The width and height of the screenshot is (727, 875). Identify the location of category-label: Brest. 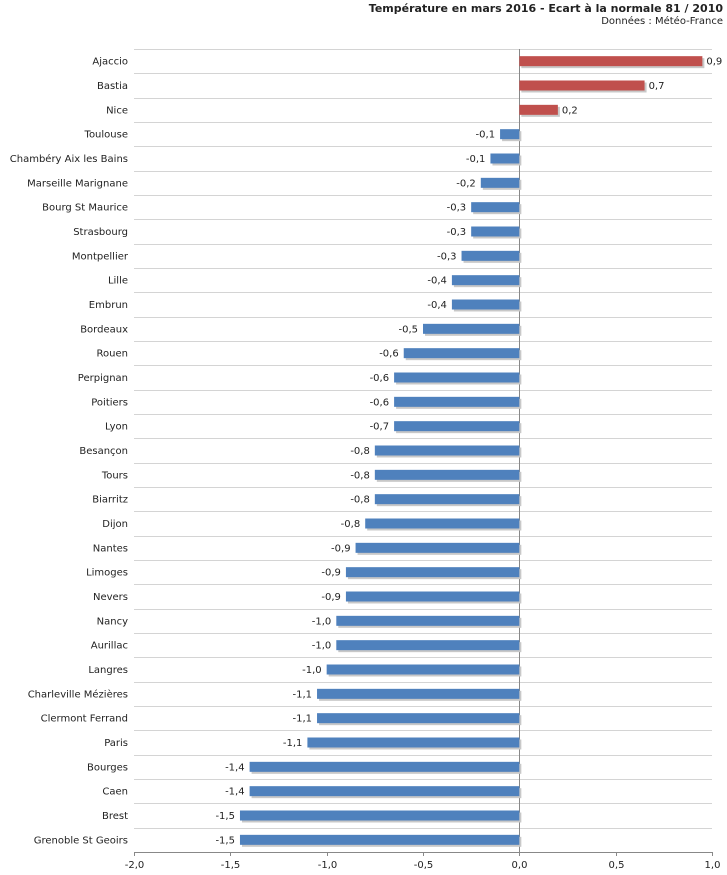
(115, 816).